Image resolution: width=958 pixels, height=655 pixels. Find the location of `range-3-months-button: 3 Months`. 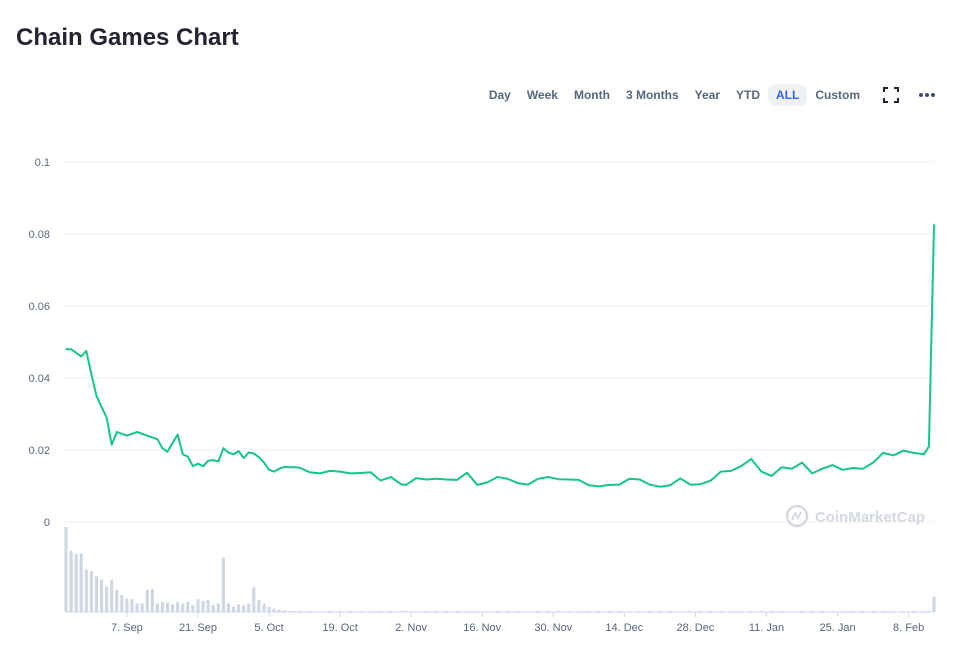

range-3-months-button: 3 Months is located at coordinates (652, 95).